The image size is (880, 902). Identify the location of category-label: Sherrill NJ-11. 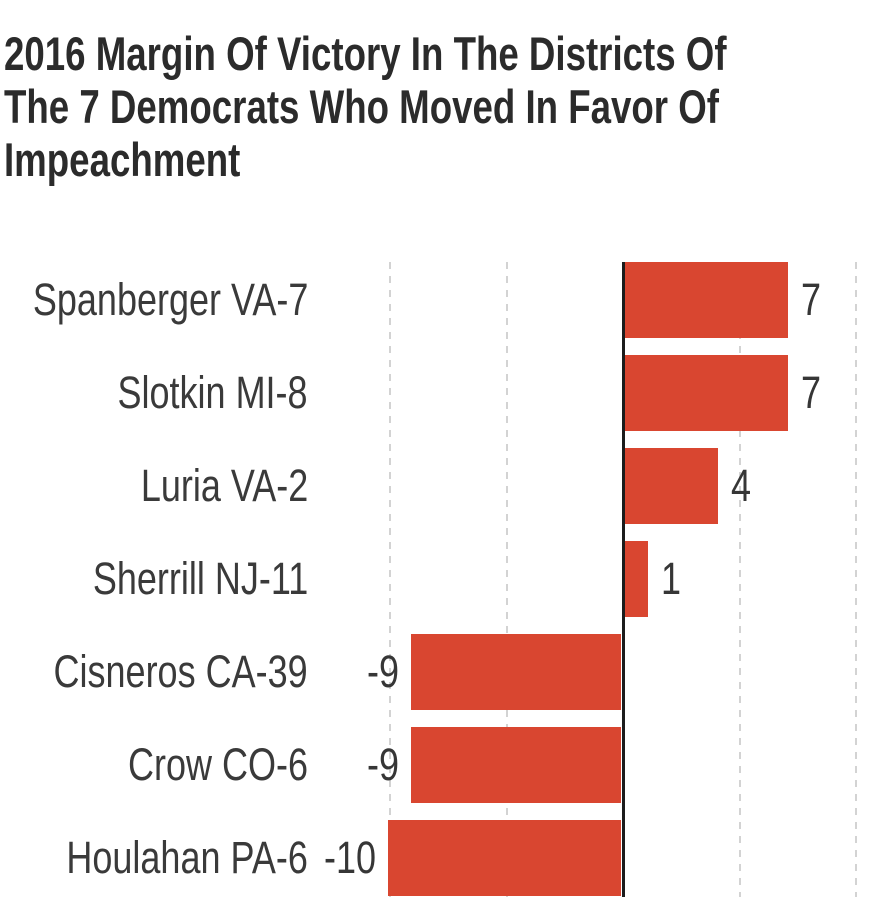
(200, 578).